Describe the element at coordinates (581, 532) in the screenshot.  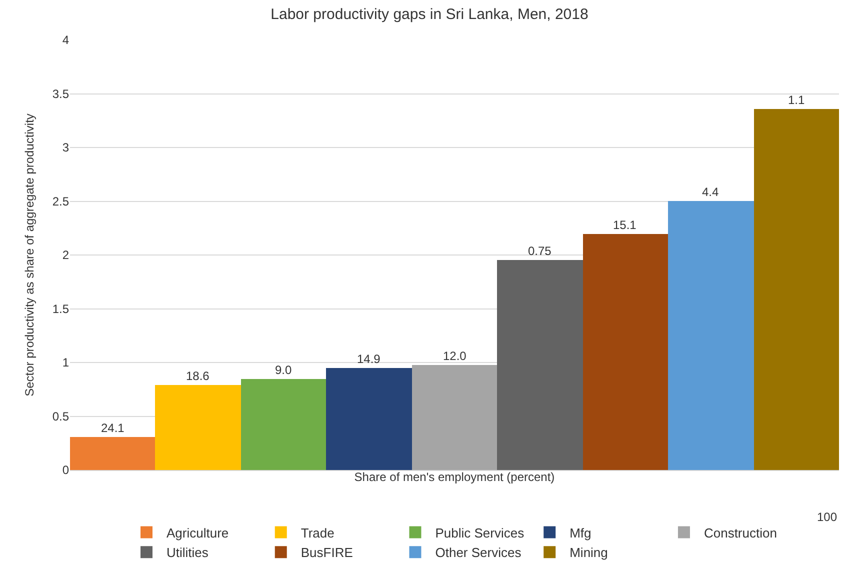
I see `legend-label: Mfg` at that location.